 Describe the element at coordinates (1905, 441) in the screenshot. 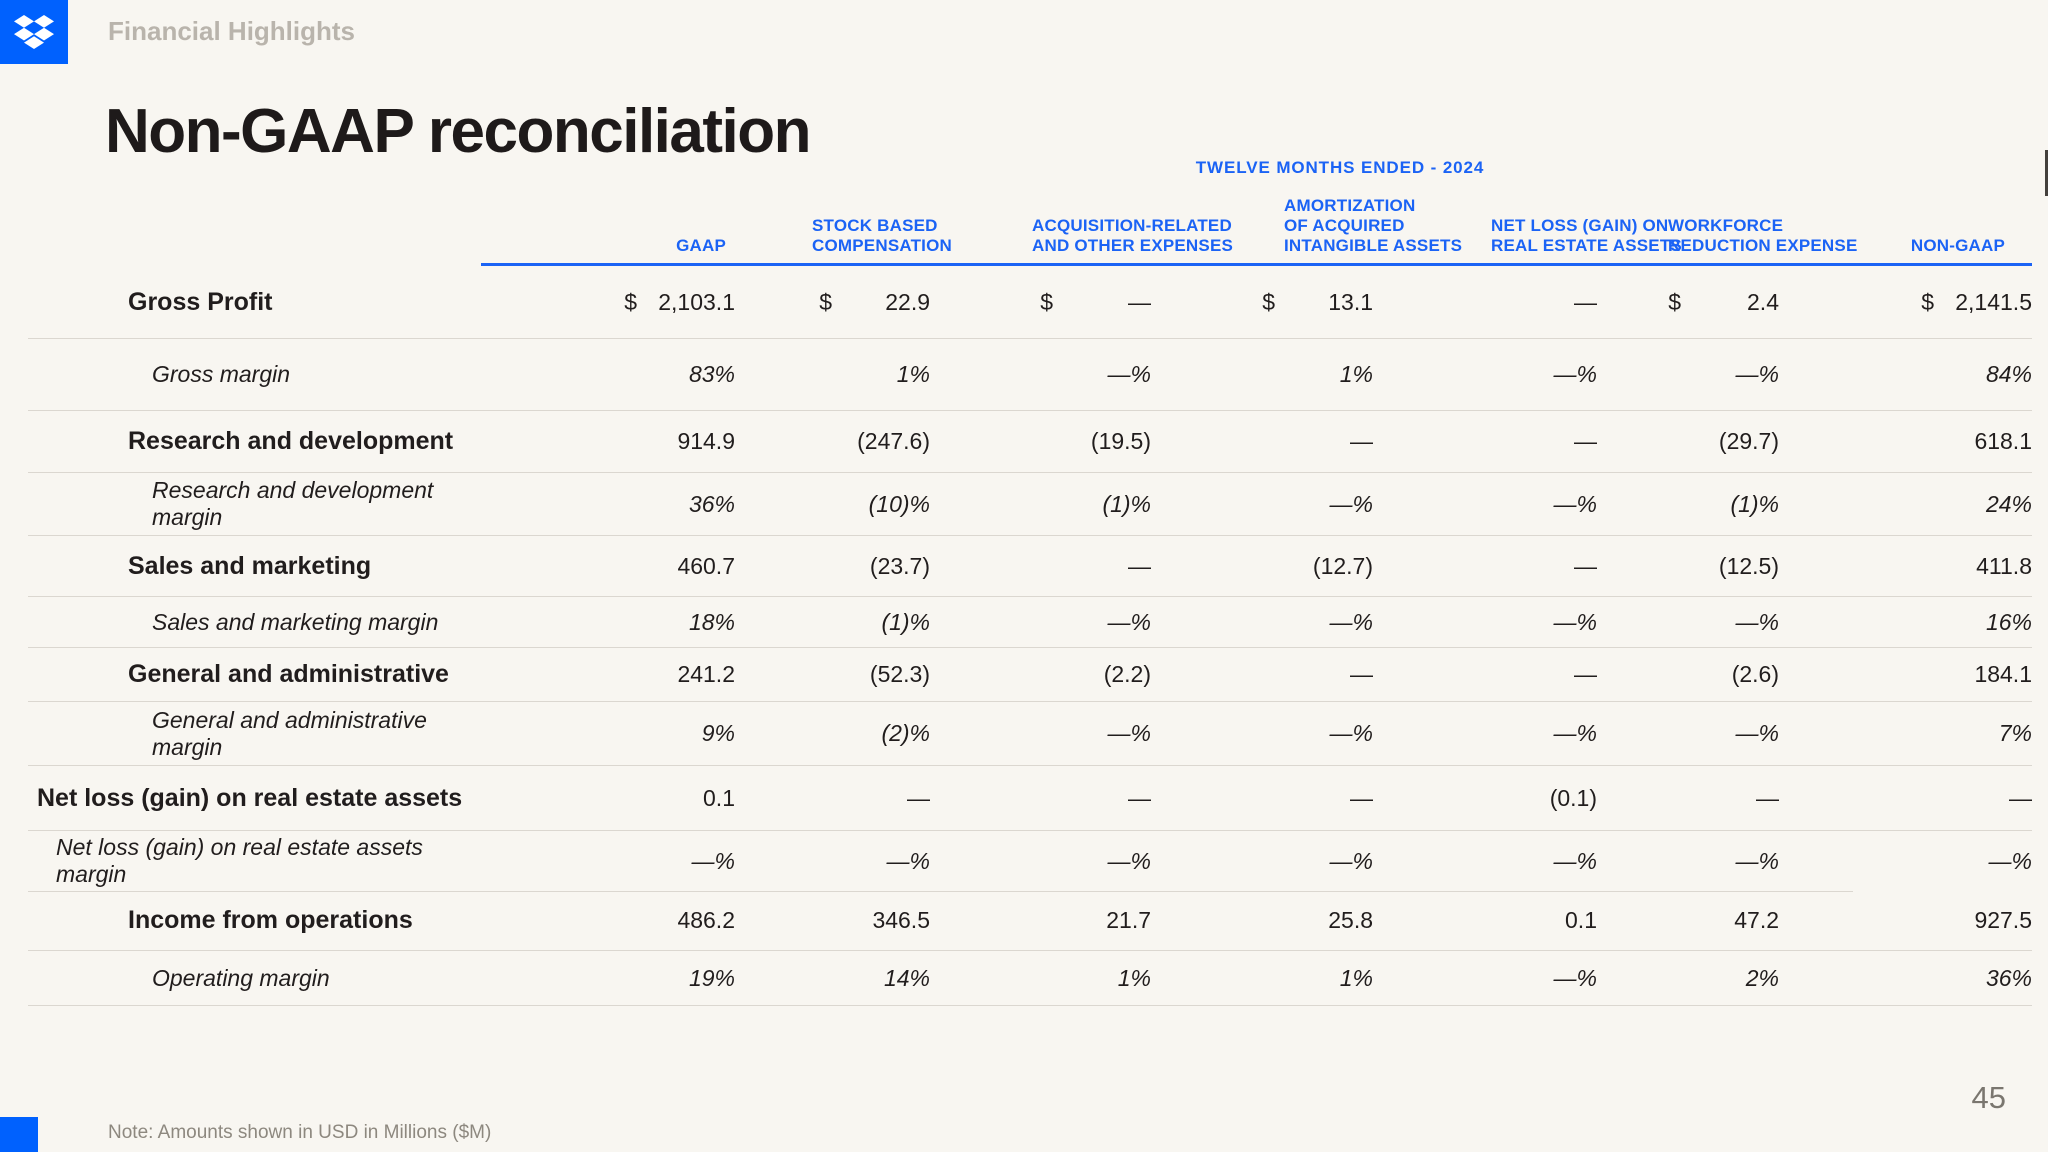

I see `table-cell: 618.1` at that location.